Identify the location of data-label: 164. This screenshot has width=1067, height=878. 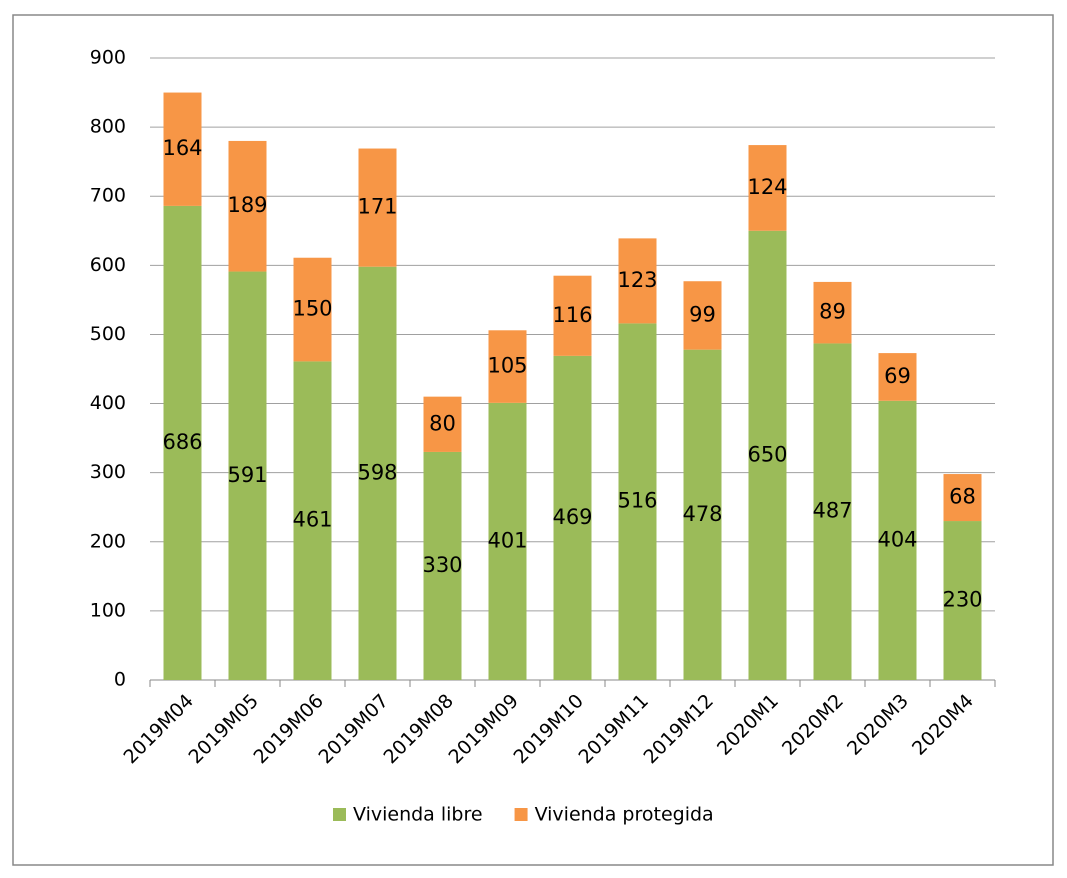
(182, 148).